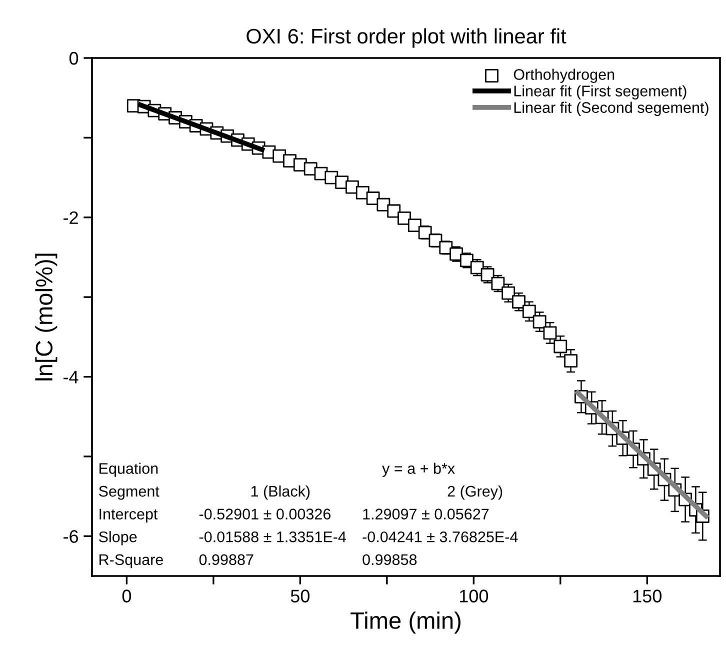  What do you see at coordinates (474, 596) in the screenshot?
I see `x-tick-label: 100` at bounding box center [474, 596].